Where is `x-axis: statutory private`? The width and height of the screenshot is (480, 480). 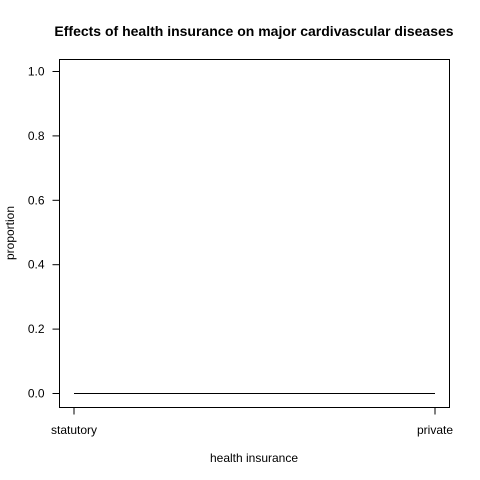
x-axis: statutory private is located at coordinates (252, 422).